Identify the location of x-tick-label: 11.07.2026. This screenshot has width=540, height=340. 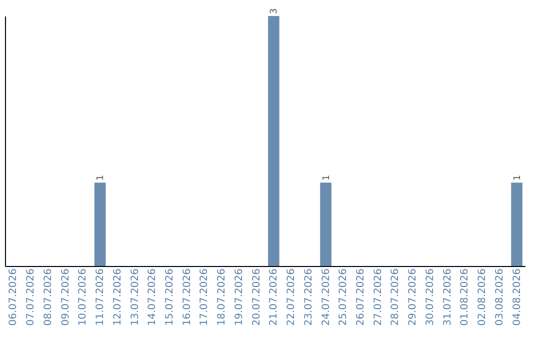
(100, 297).